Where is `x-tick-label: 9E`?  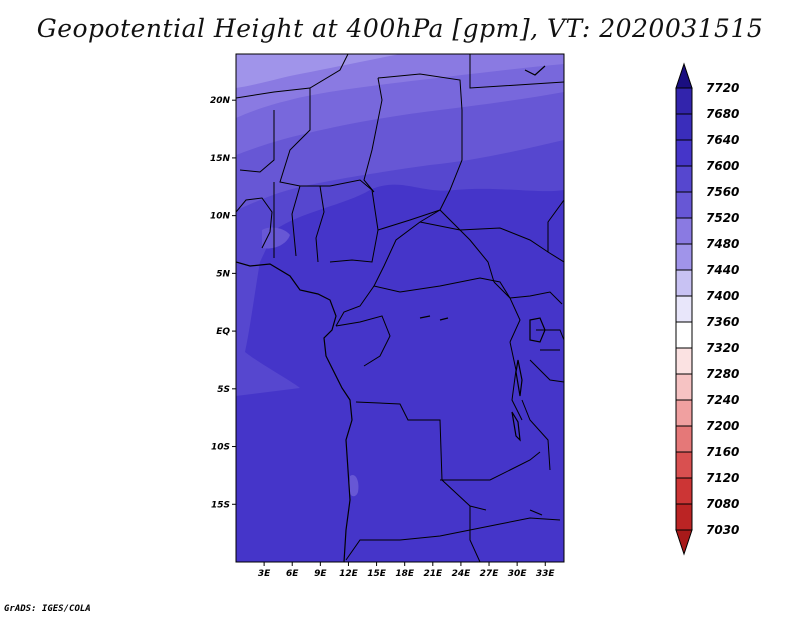 x-tick-label: 9E is located at coordinates (320, 574).